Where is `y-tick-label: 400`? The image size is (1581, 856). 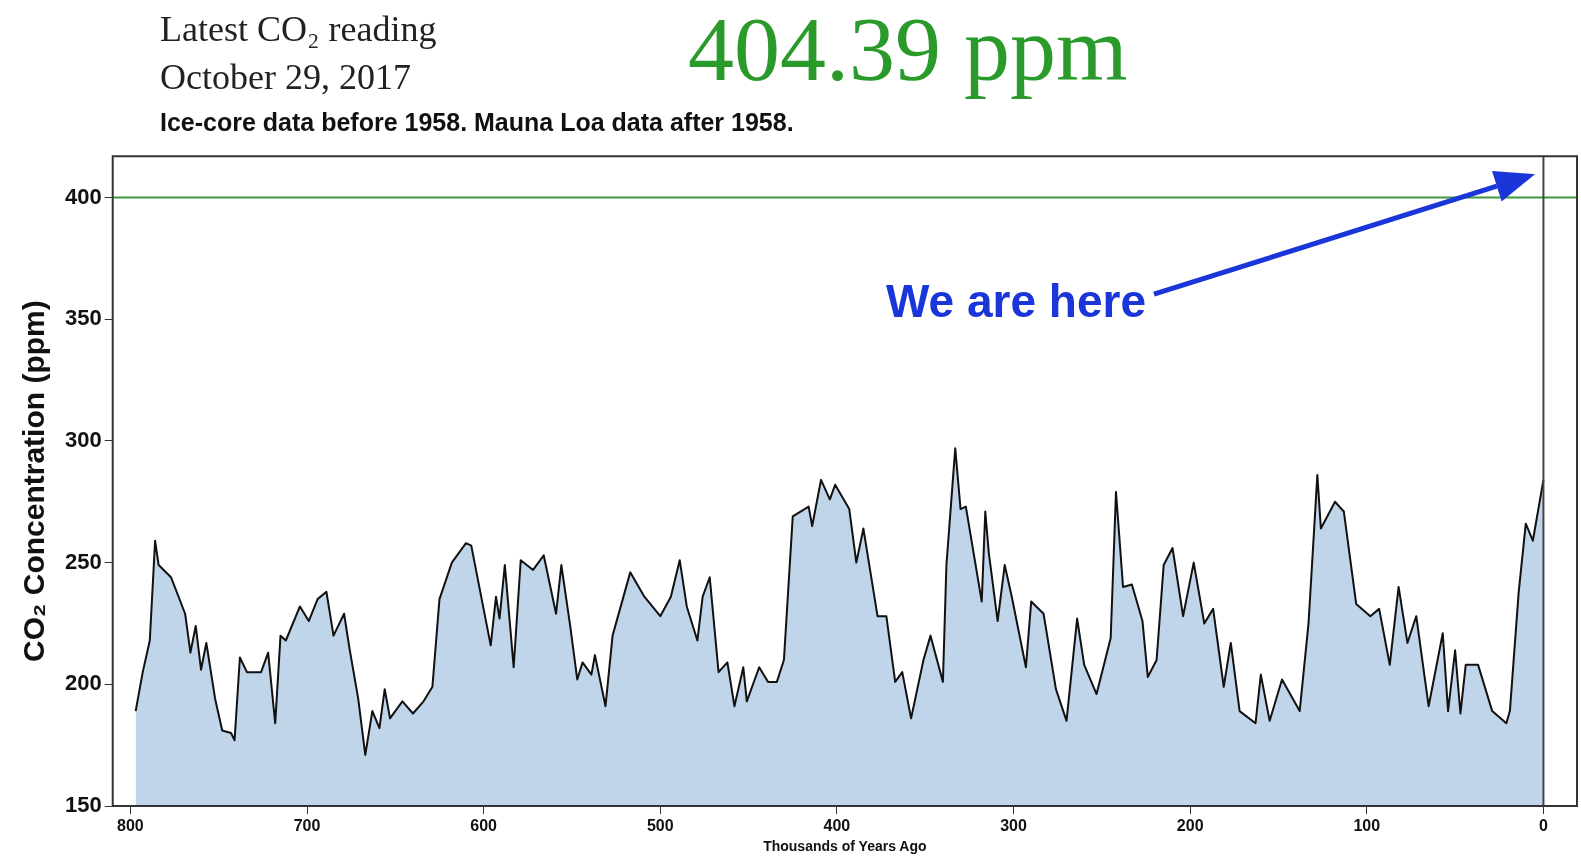 y-tick-label: 400 is located at coordinates (83, 196).